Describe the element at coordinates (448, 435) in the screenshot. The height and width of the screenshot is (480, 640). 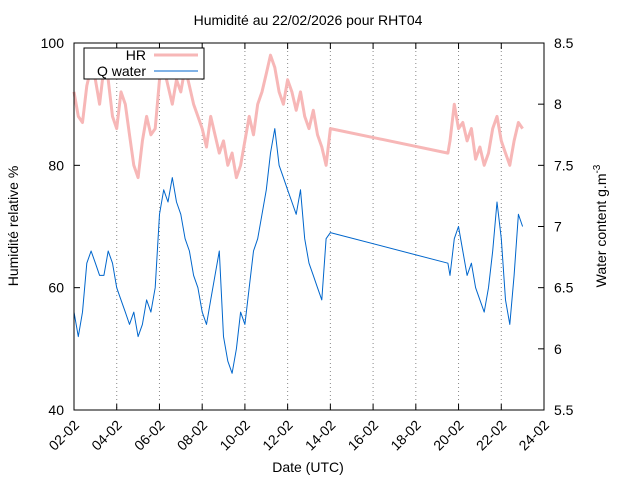
I see `x-tick-label: 20-02` at that location.